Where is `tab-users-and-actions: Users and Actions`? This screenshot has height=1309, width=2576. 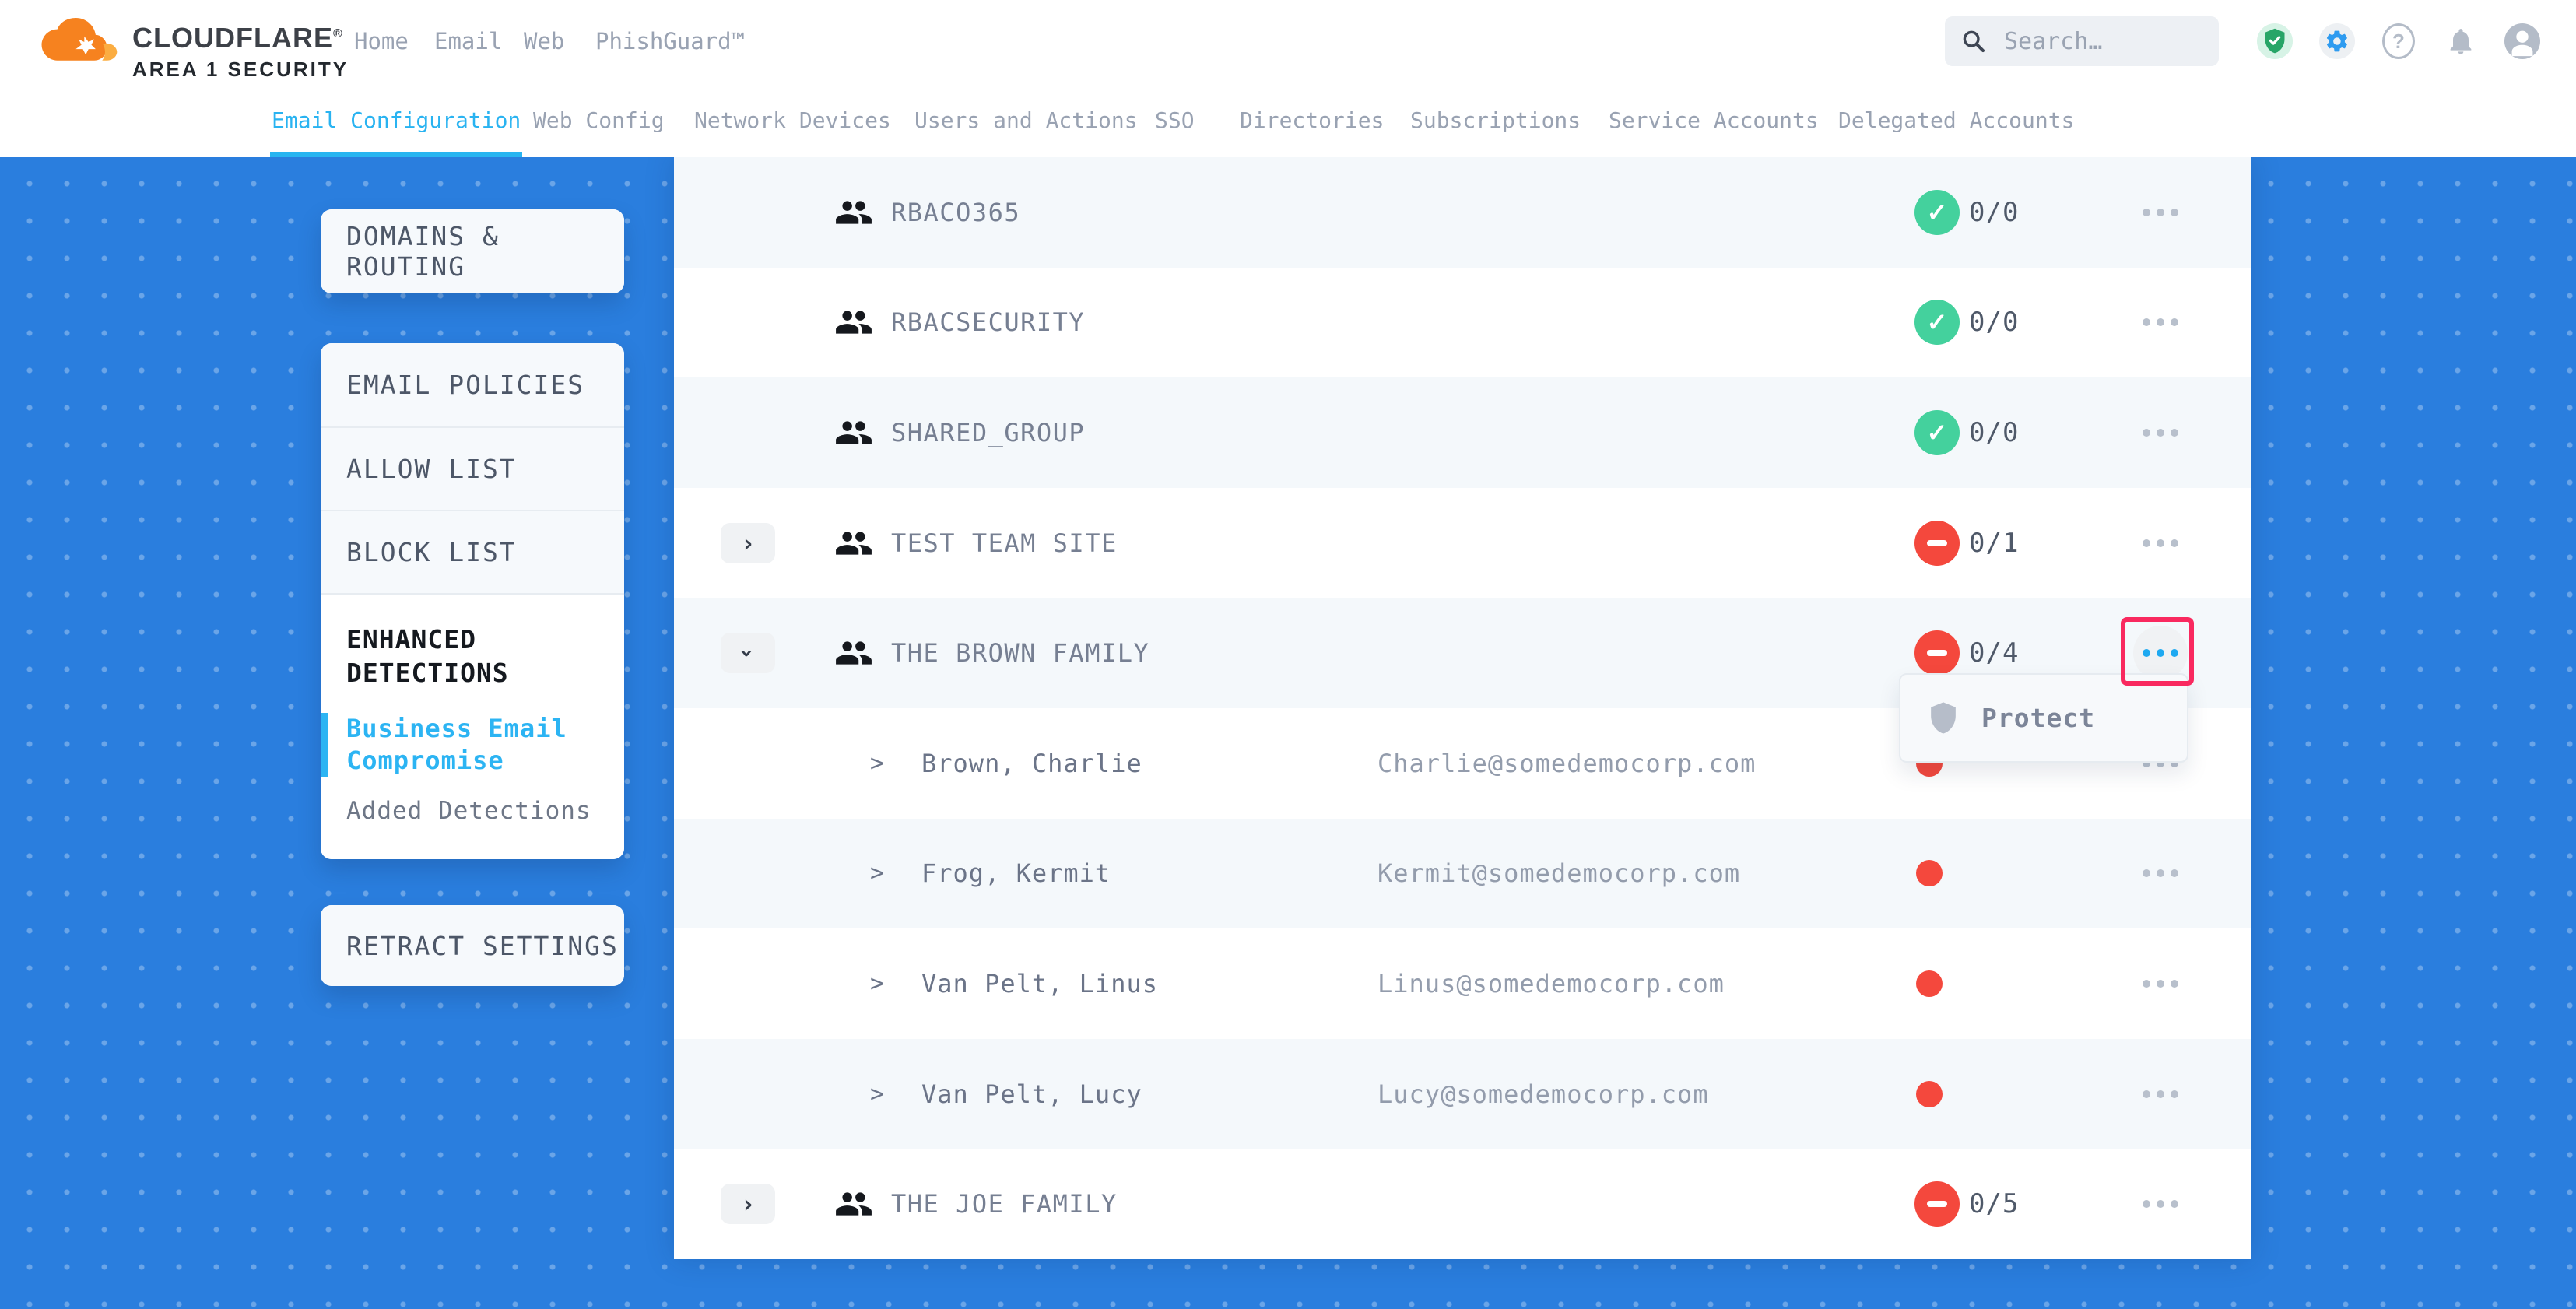 tab-users-and-actions: Users and Actions is located at coordinates (1026, 120).